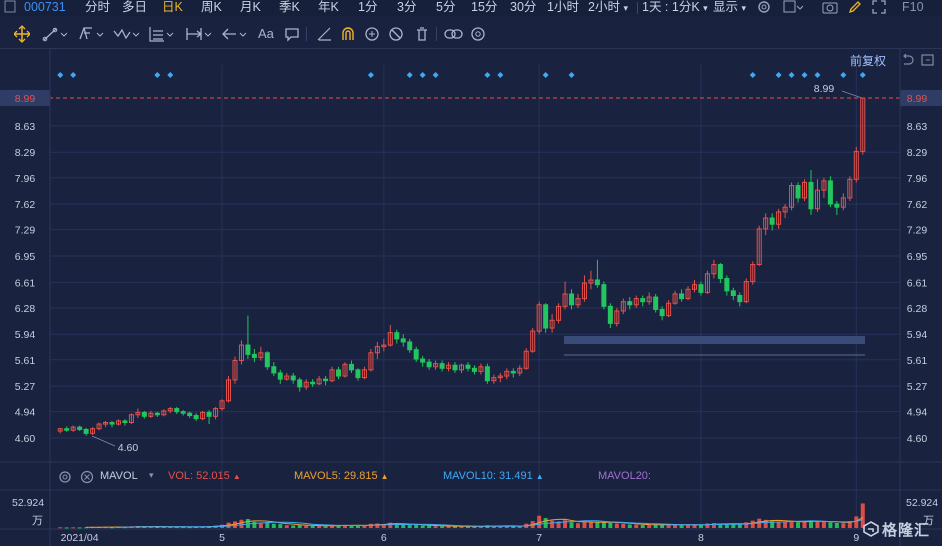  What do you see at coordinates (907, 60) in the screenshot?
I see `undo-icon` at bounding box center [907, 60].